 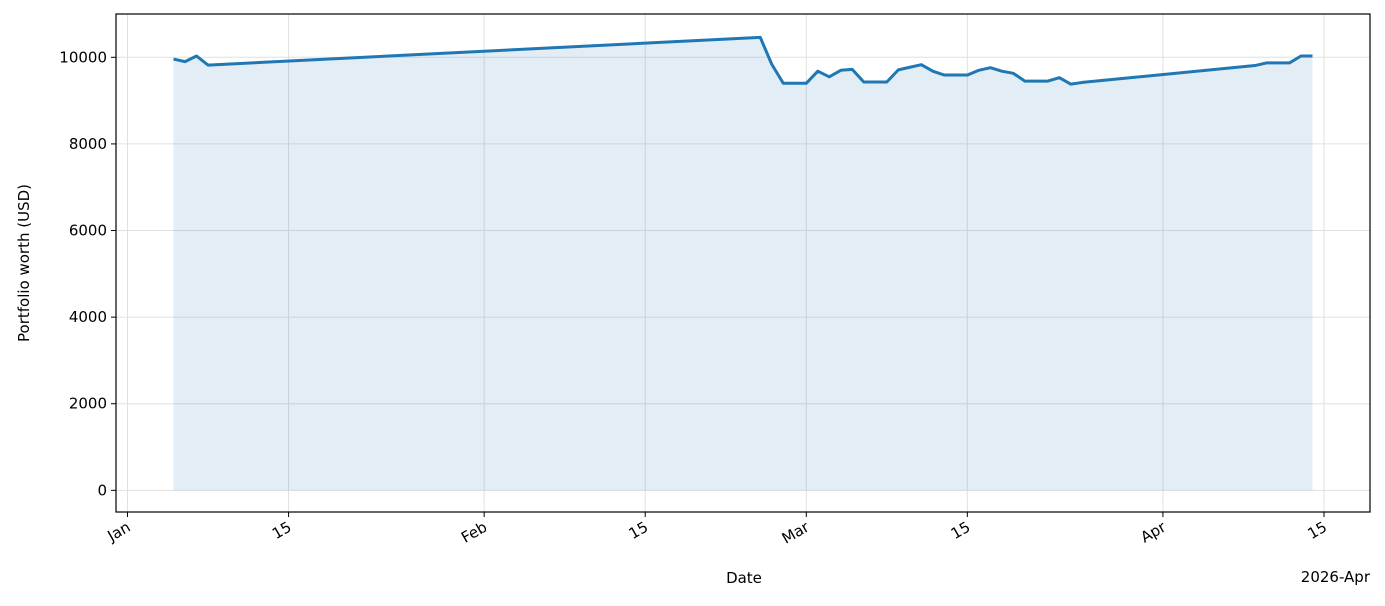 I want to click on y-tick-label: 8000, so click(x=88, y=144).